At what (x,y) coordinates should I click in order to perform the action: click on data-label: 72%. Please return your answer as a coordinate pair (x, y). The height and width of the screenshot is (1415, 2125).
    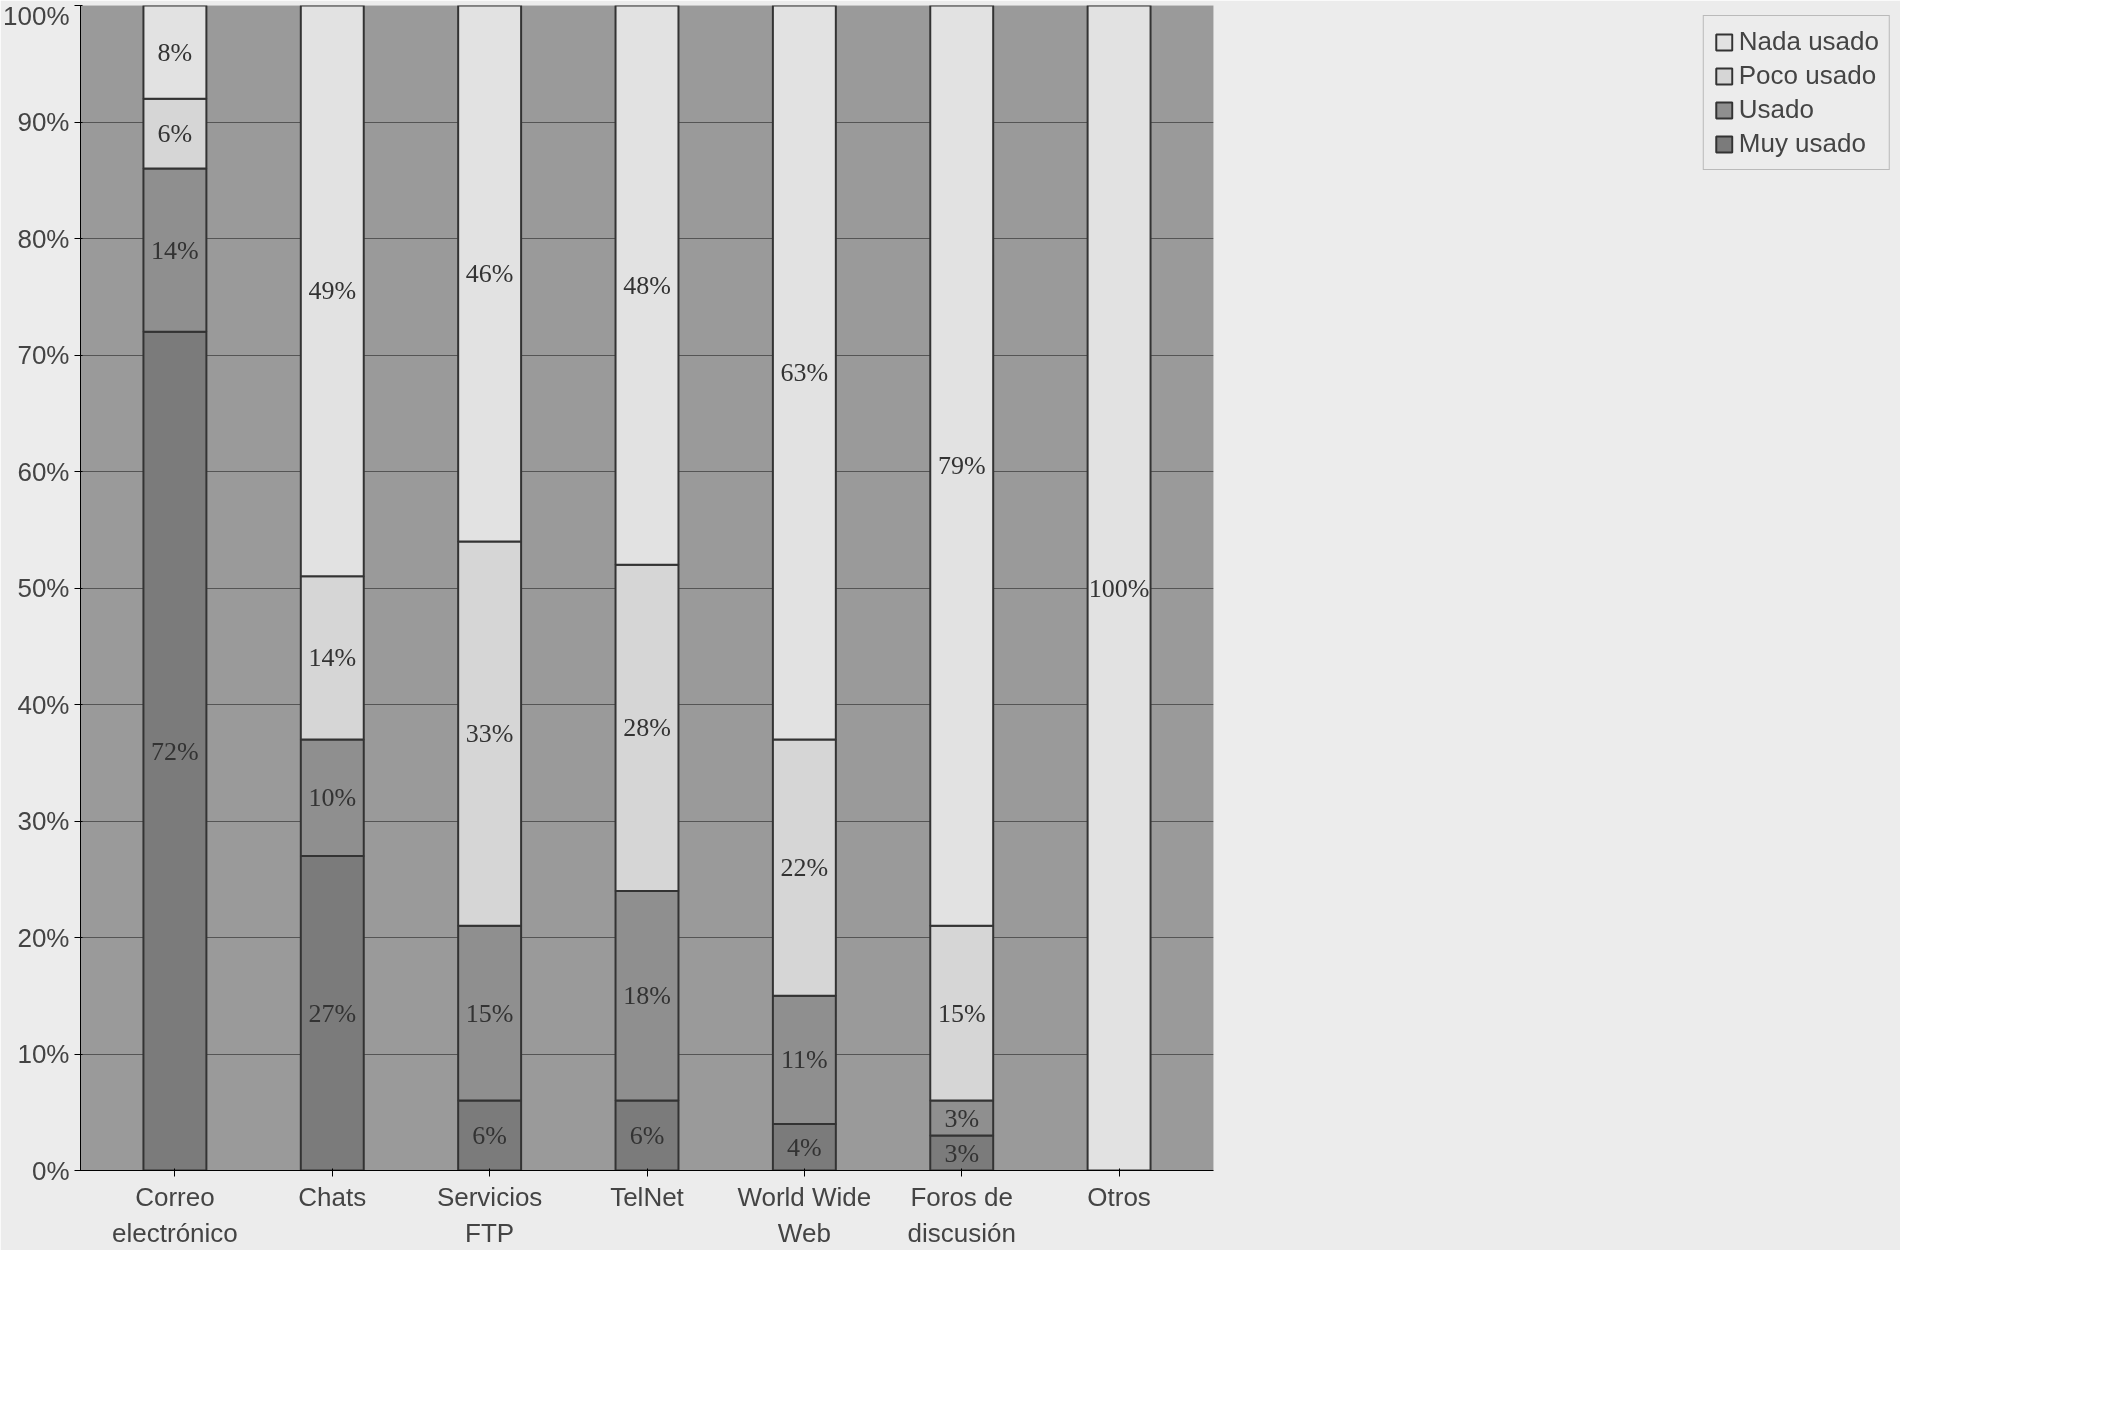
    Looking at the image, I should click on (175, 751).